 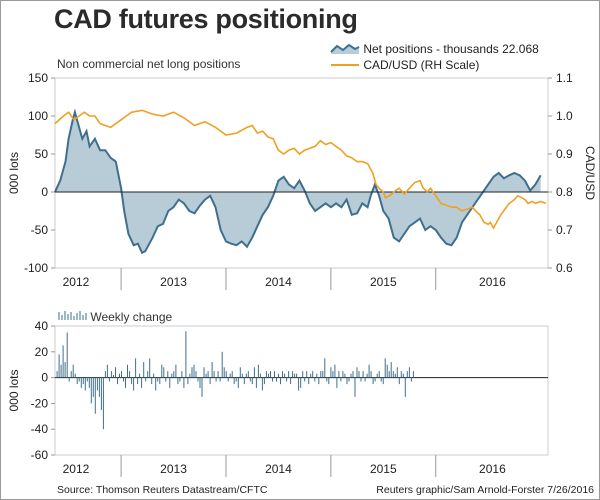 What do you see at coordinates (40, 455) in the screenshot?
I see `bottom-y-tick-label: -60` at bounding box center [40, 455].